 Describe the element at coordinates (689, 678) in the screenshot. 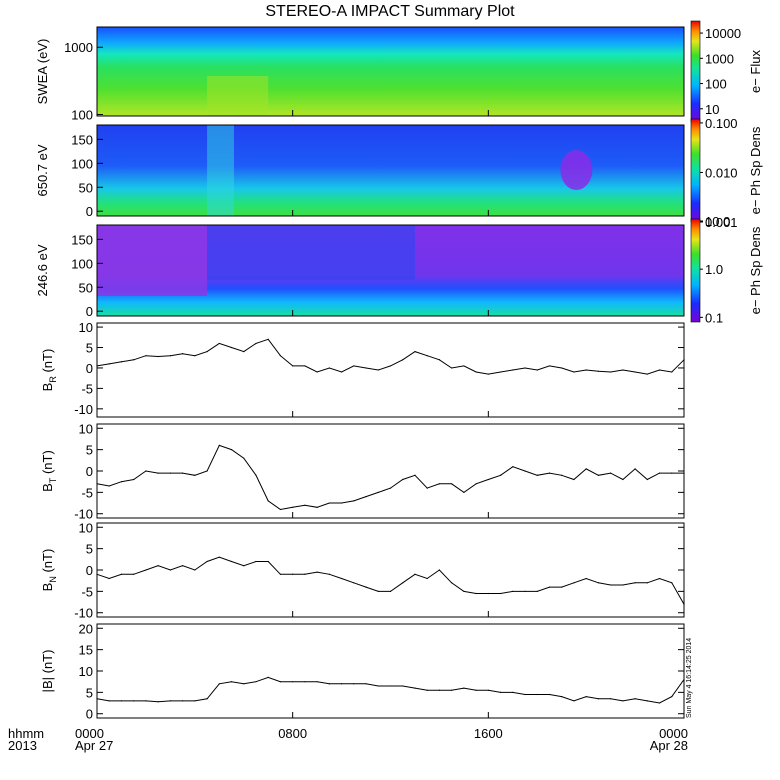

I see `generation-timestamp: Sun May 4 16:14:25 2014` at that location.